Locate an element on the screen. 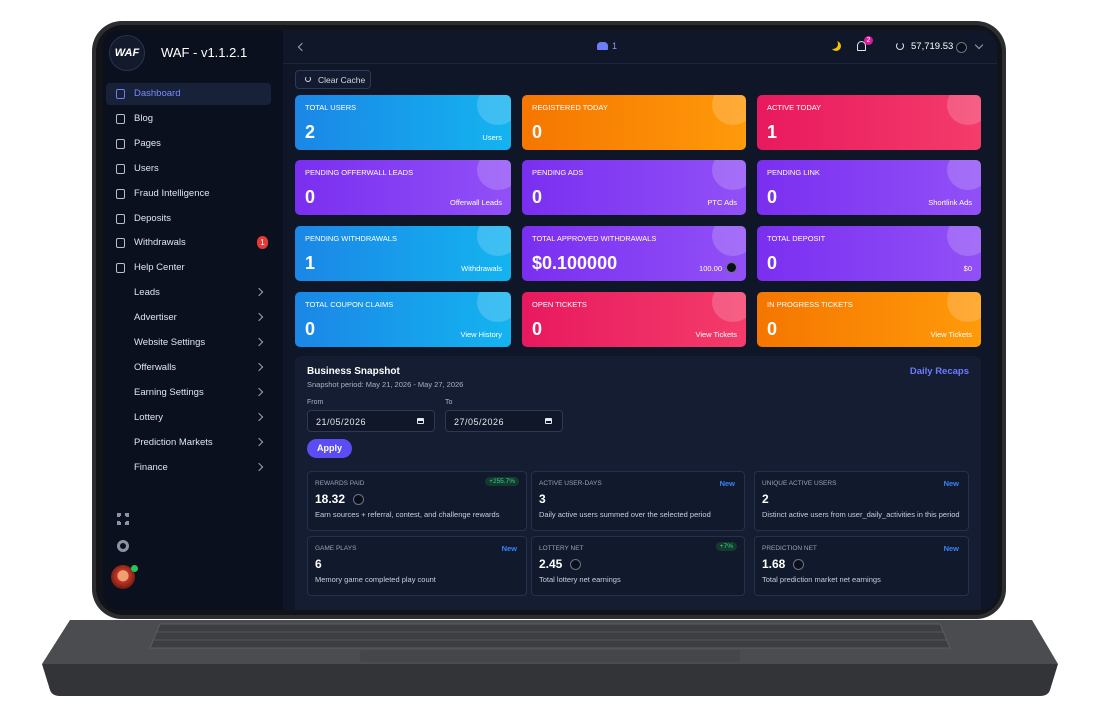 This screenshot has height=720, width=1100. sidebar-label: Lottery is located at coordinates (149, 417).